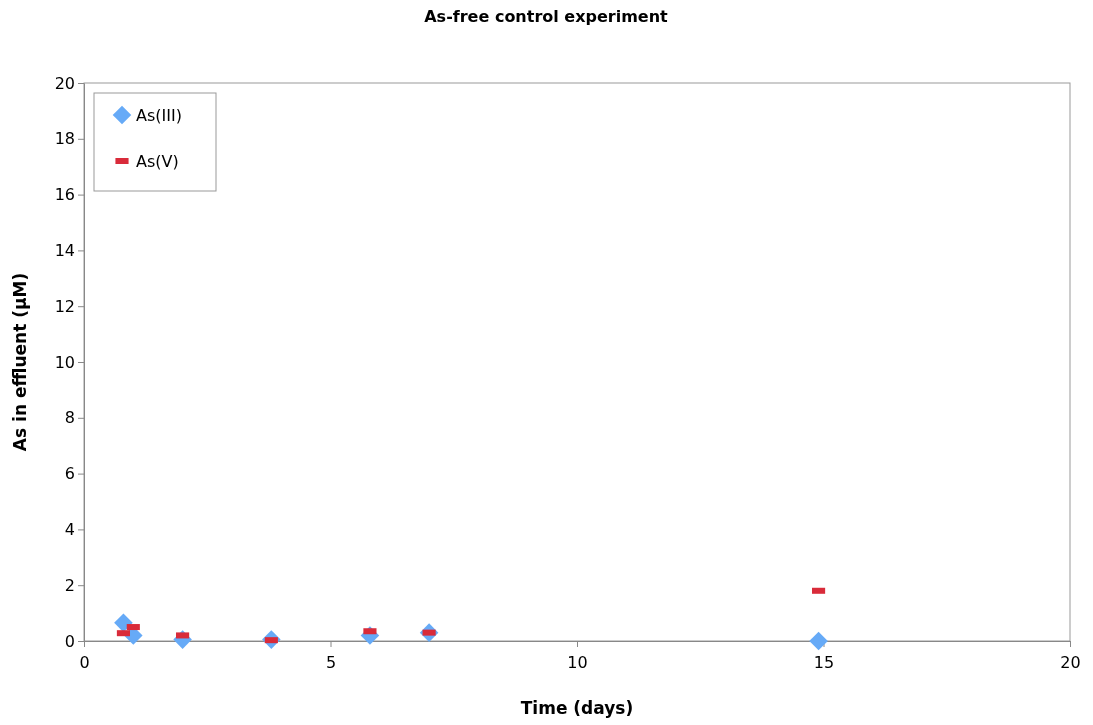  I want to click on y-tick-label: 0, so click(69, 641).